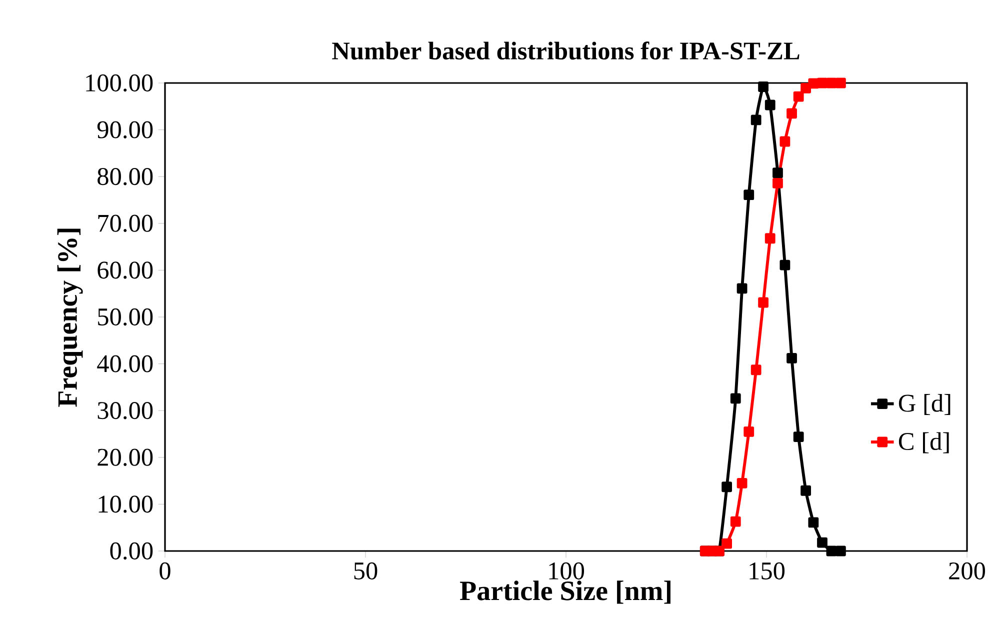 This screenshot has height=643, width=996. I want to click on y-tick-label: 10.00, so click(125, 504).